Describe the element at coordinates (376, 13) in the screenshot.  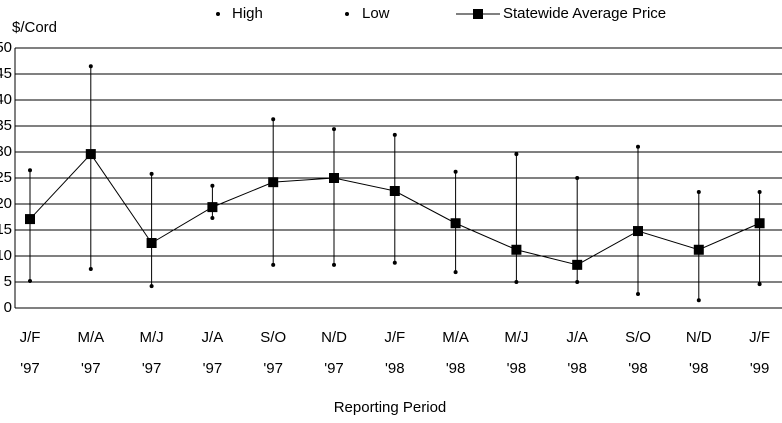
I see `legend-label: Low` at that location.